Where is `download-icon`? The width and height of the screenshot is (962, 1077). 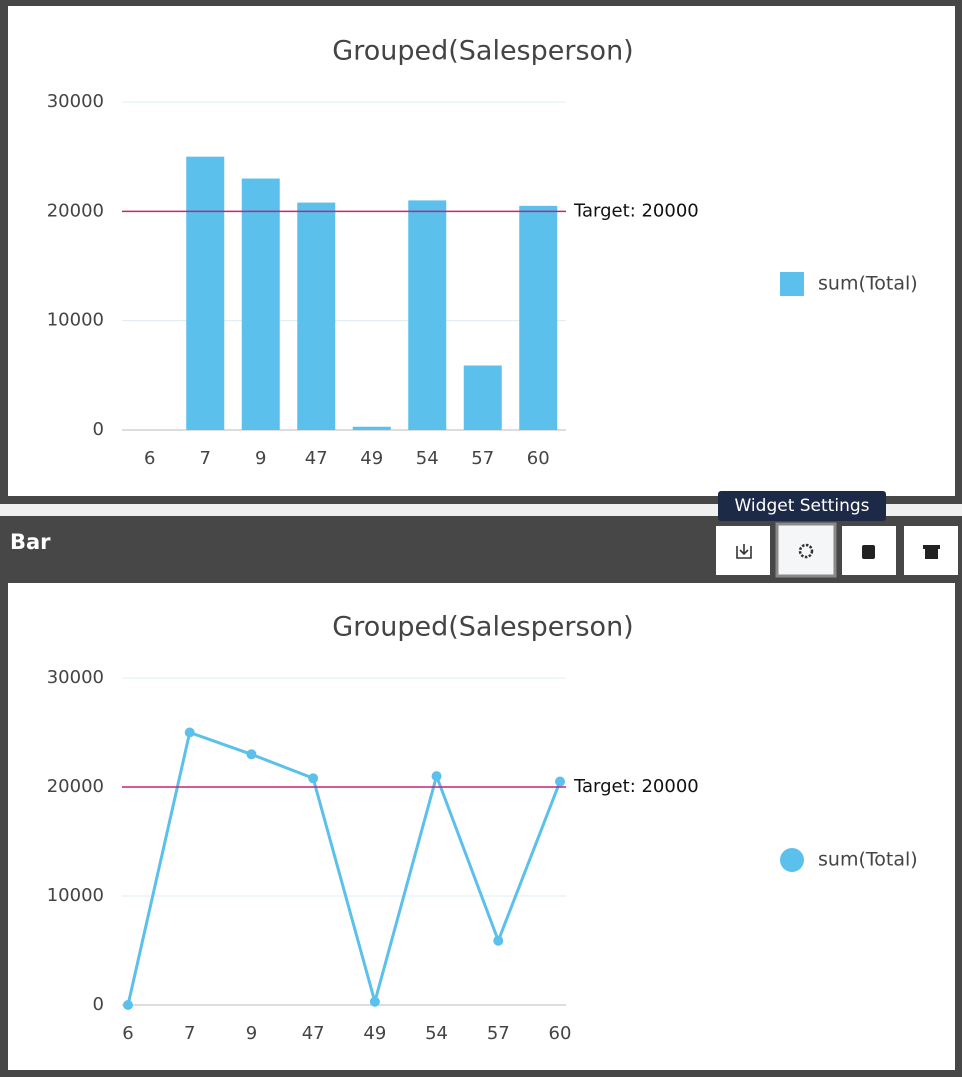
download-icon is located at coordinates (744, 551).